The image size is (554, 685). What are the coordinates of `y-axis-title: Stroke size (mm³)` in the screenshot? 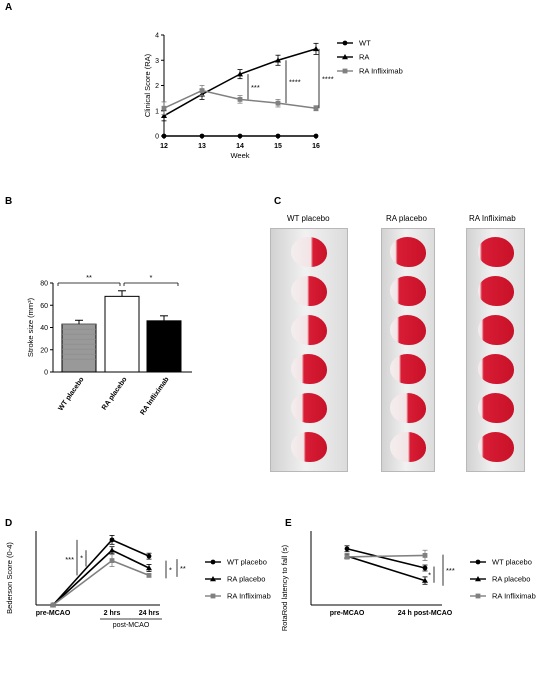 It's located at (30, 327).